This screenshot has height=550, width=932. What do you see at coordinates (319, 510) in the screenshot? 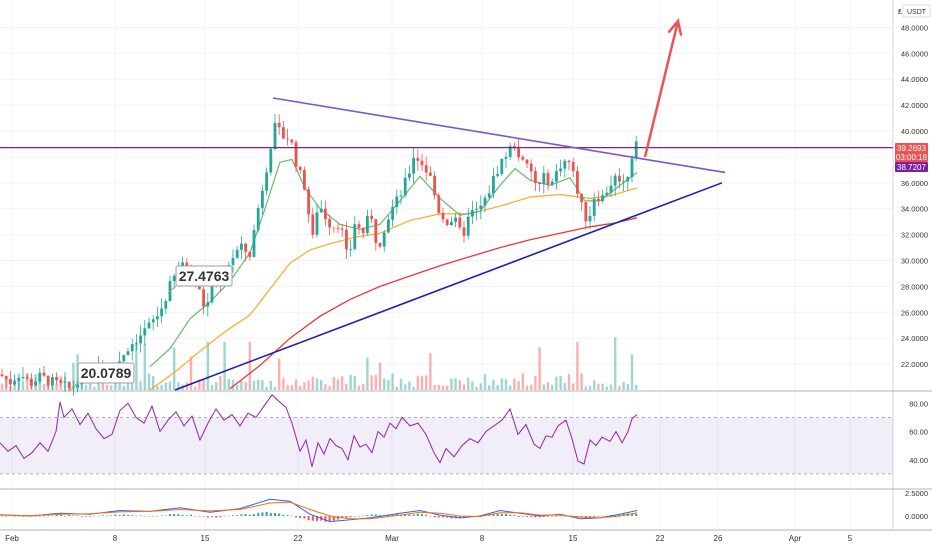
I see `macd-signal-line` at bounding box center [319, 510].